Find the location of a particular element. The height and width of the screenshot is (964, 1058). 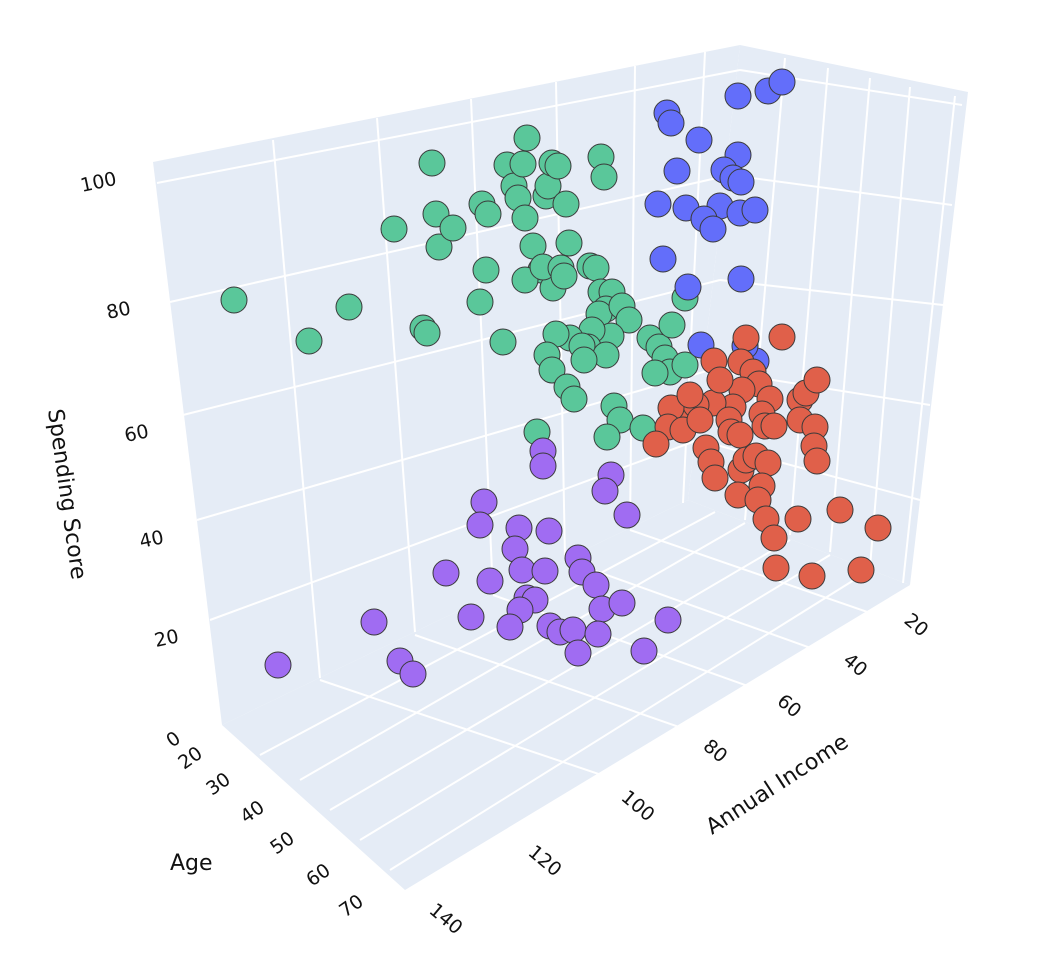

x-tick: 120 is located at coordinates (545, 861).